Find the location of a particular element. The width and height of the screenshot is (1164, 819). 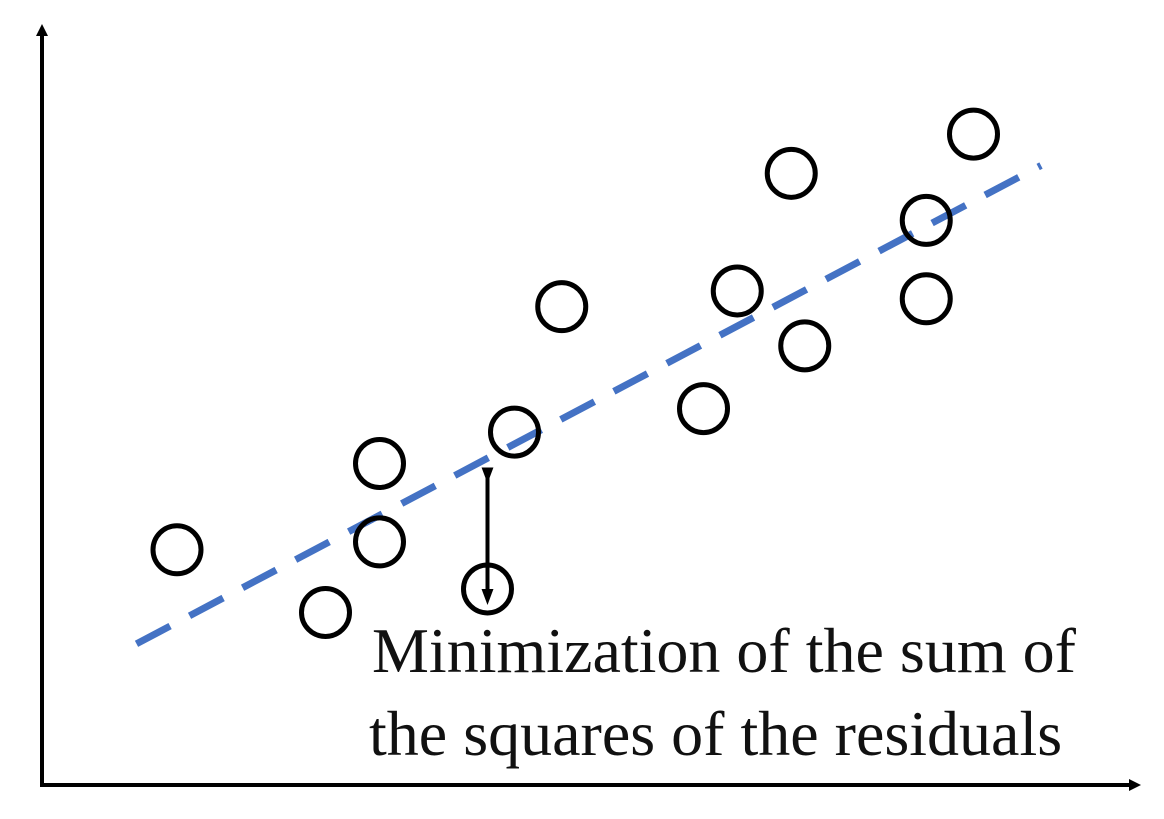

annotation-line-2: the squares of the residuals is located at coordinates (715, 733).